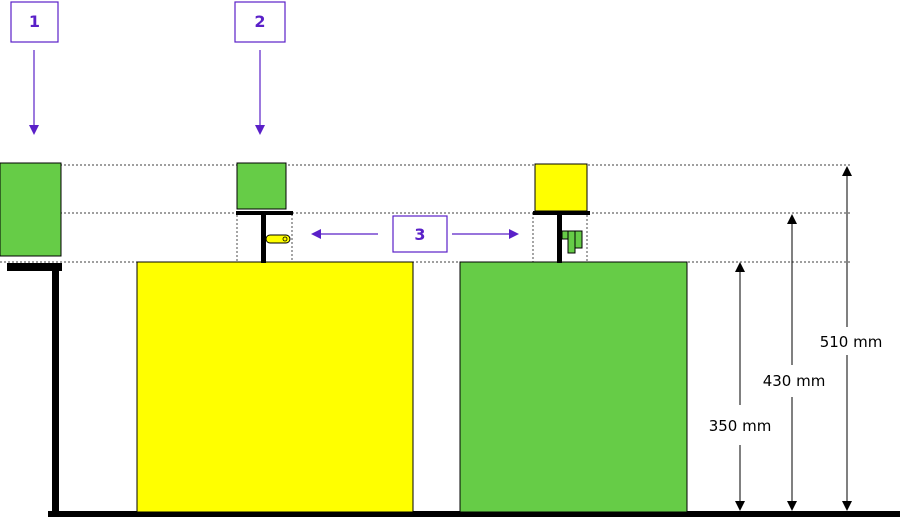 The height and width of the screenshot is (520, 900). I want to click on dim-510-label: 510 mm, so click(851, 342).